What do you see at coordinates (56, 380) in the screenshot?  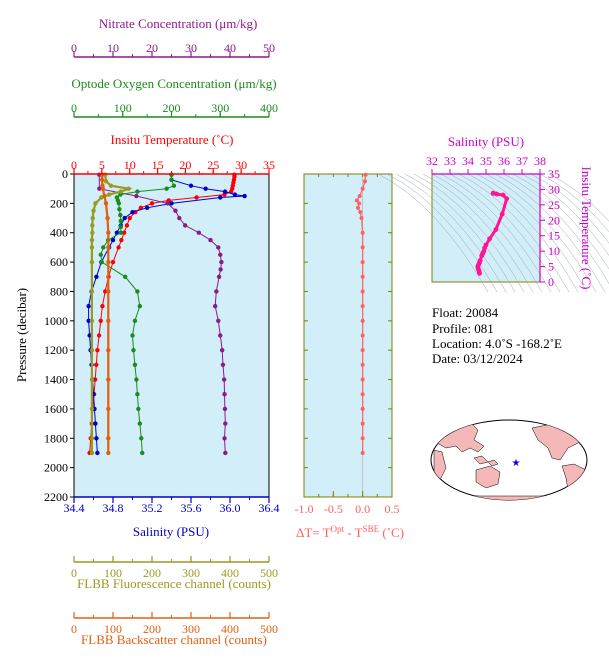 I see `pressure-tick-label: 1400` at bounding box center [56, 380].